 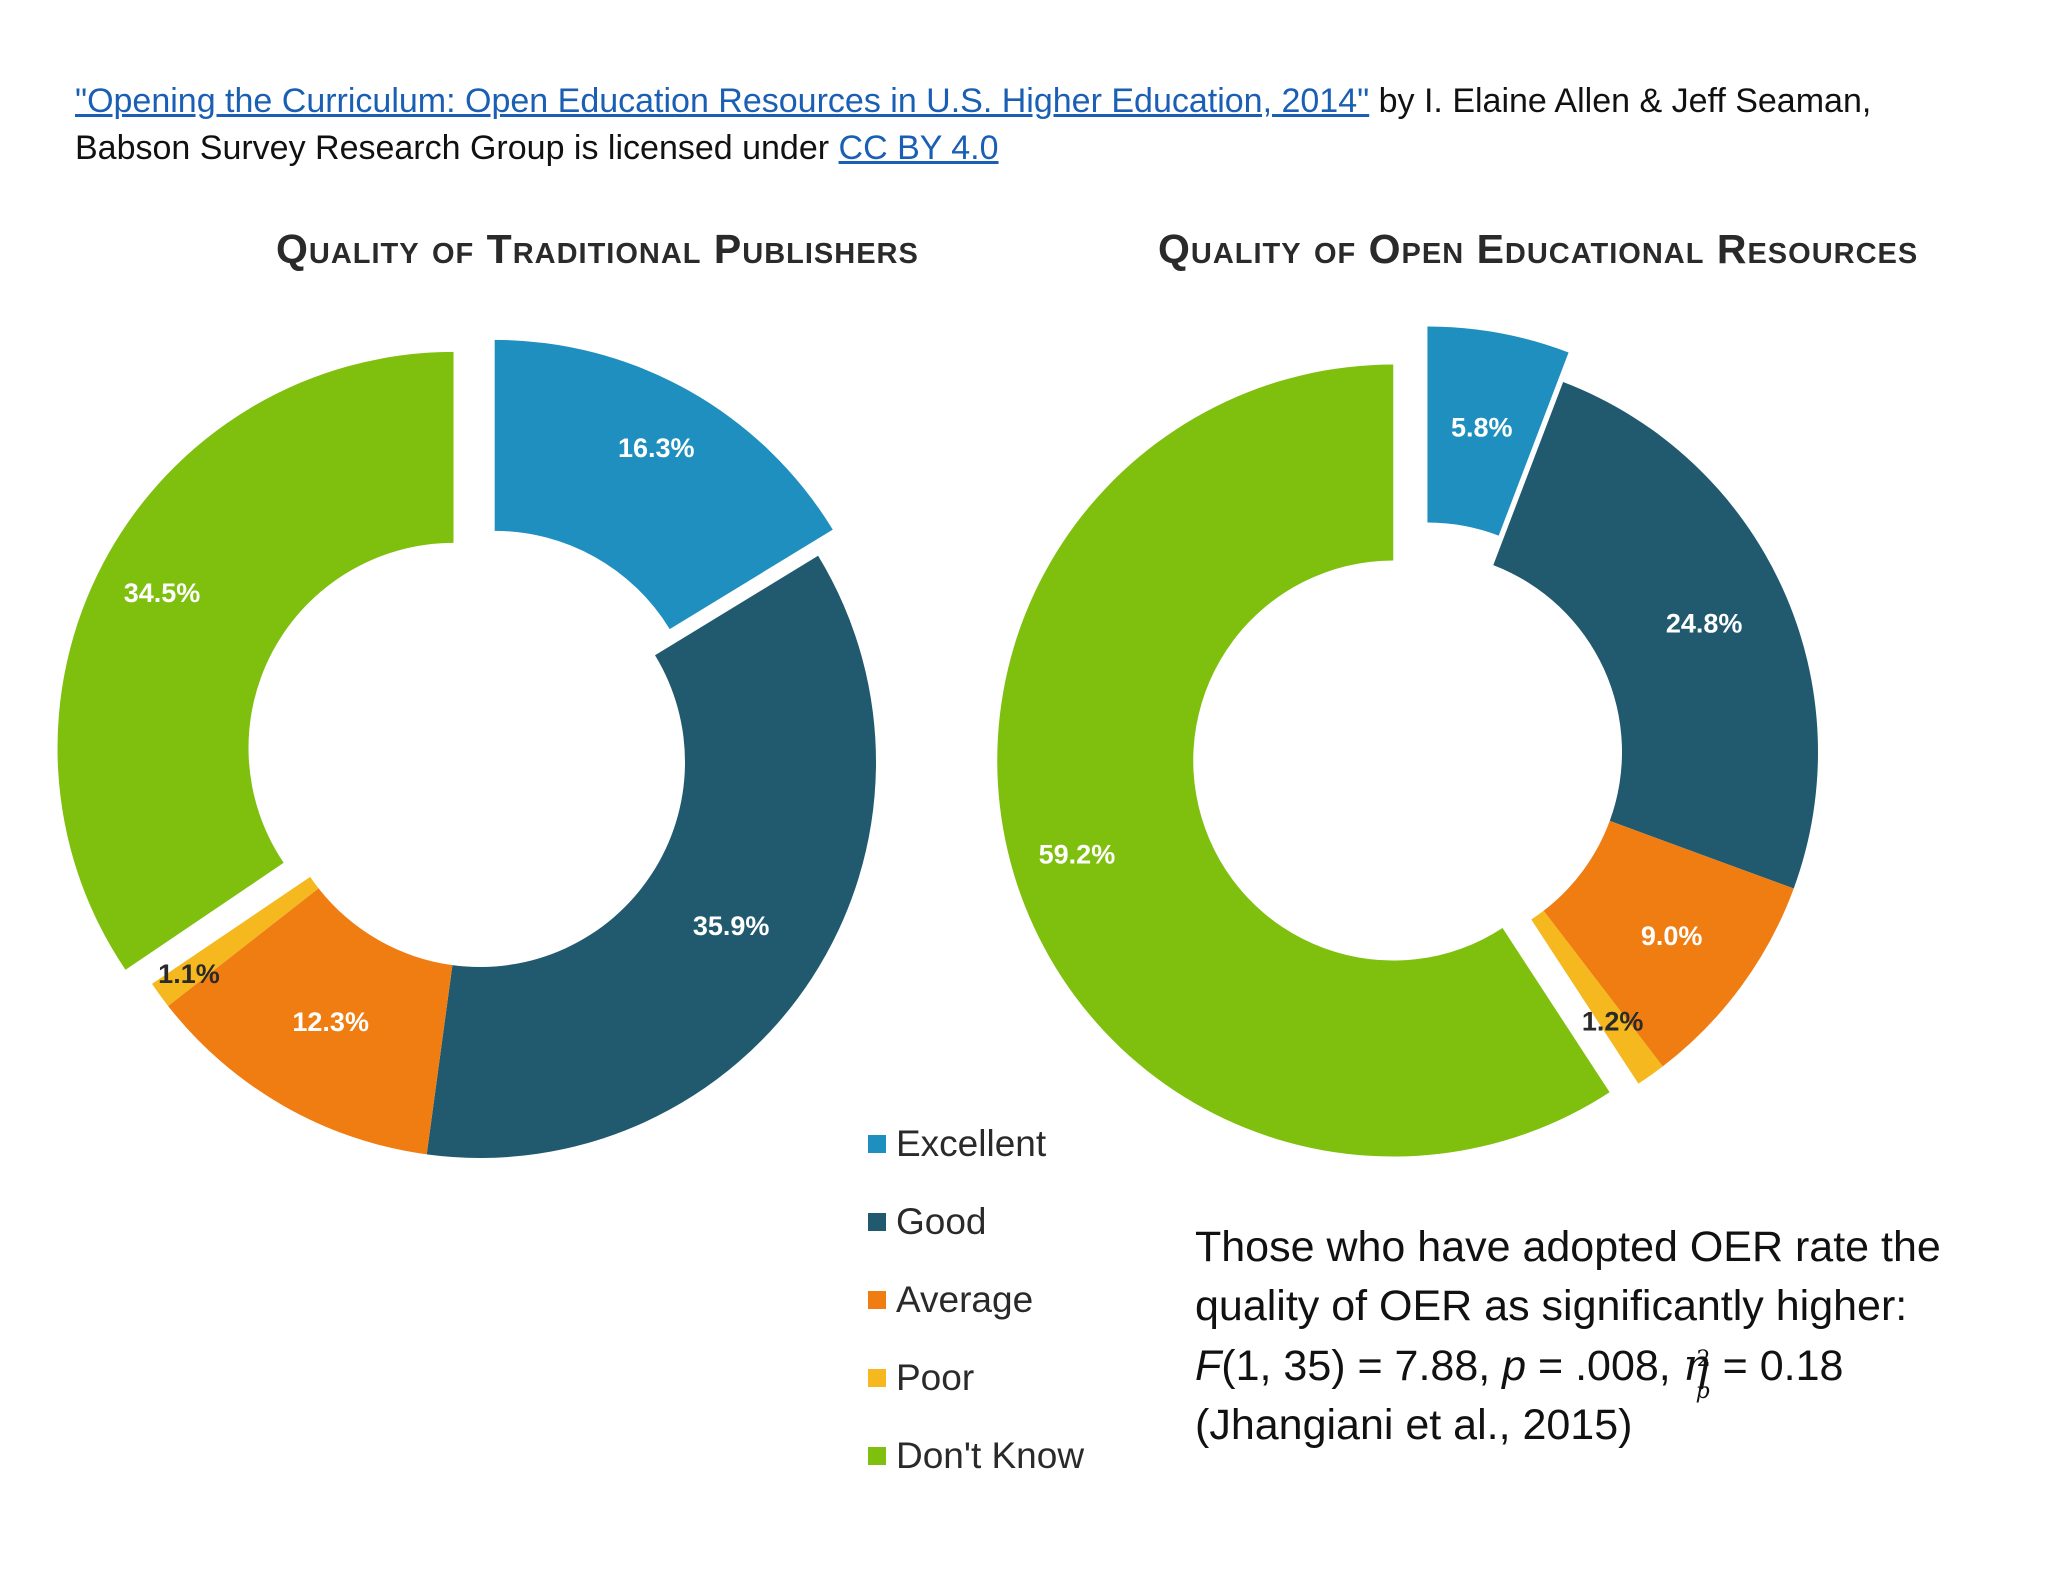 What do you see at coordinates (189, 974) in the screenshot?
I see `slice-label-poor: 1.1%` at bounding box center [189, 974].